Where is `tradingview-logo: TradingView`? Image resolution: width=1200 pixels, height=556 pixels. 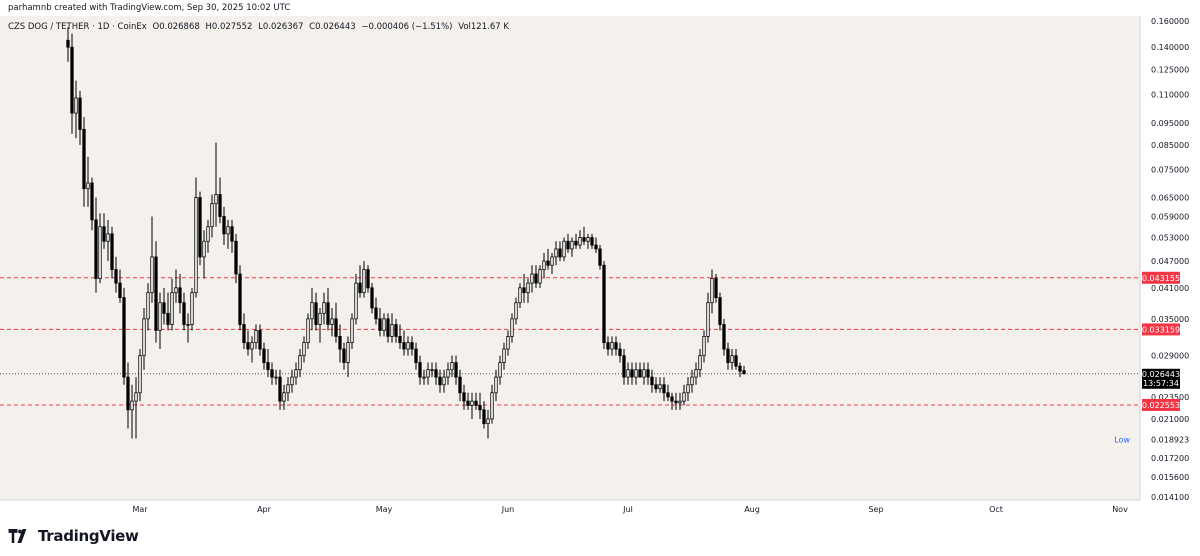 tradingview-logo: TradingView is located at coordinates (73, 536).